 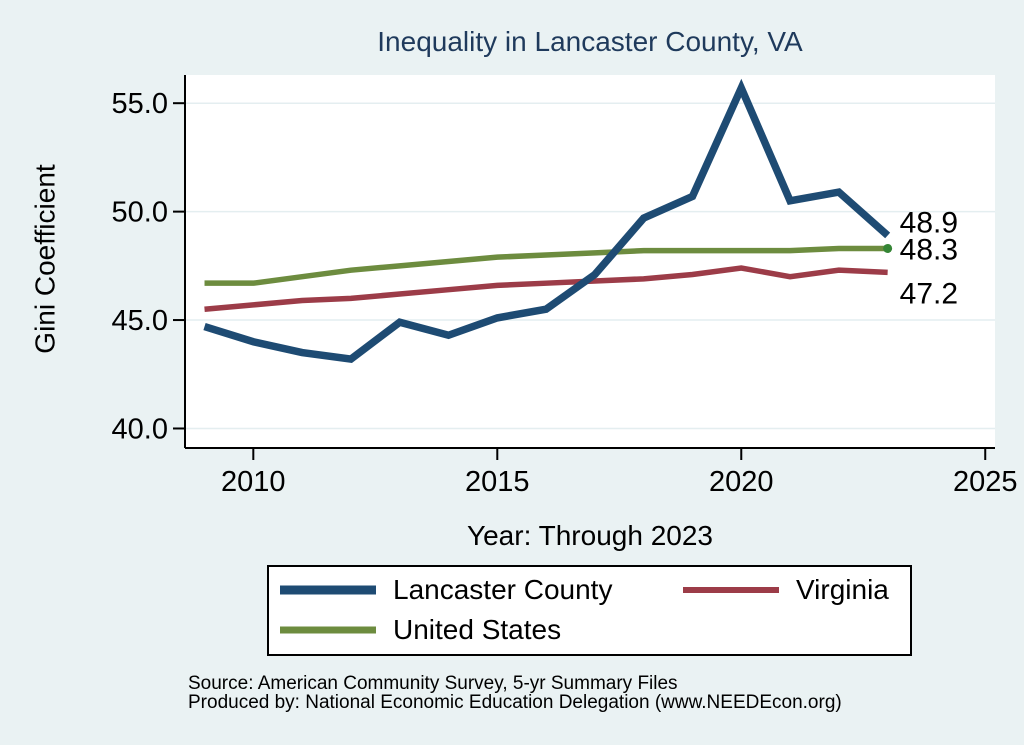 I want to click on chart-title: Inequality in Lancaster County, VA, so click(x=590, y=41).